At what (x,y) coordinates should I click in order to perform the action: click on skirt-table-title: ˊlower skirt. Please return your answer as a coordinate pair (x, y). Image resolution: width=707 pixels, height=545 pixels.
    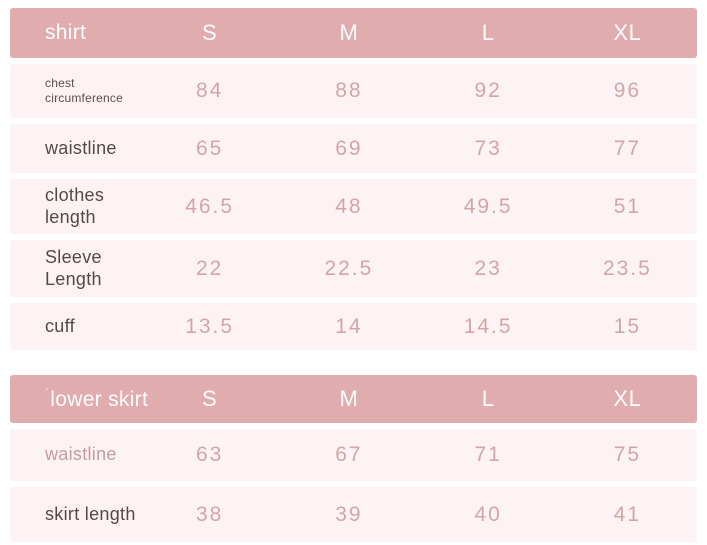
    Looking at the image, I should click on (79, 399).